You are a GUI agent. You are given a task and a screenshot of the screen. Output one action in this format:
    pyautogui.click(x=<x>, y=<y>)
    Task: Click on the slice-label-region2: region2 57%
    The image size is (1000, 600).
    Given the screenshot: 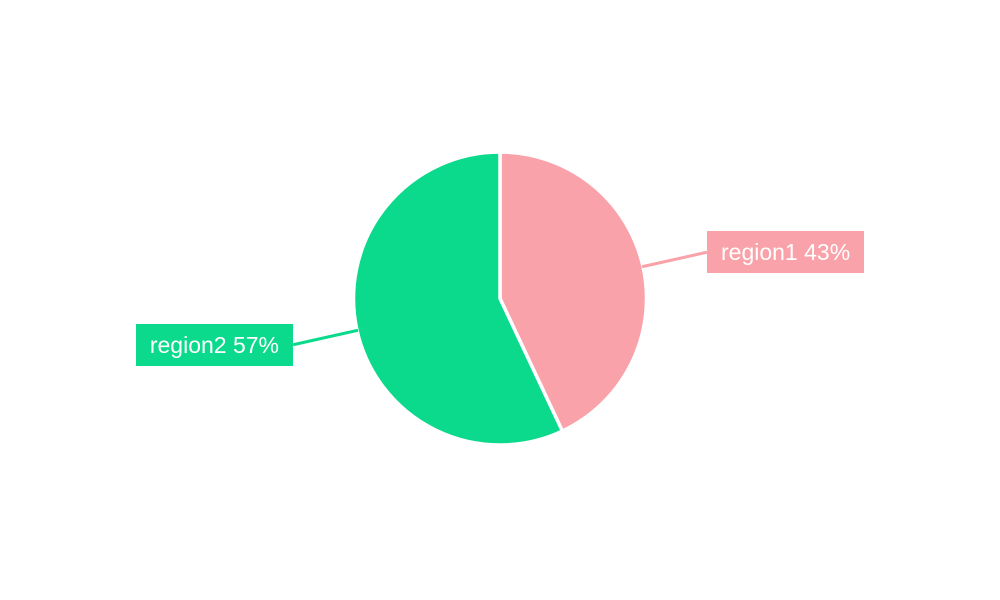 What is the action you would take?
    pyautogui.click(x=214, y=345)
    